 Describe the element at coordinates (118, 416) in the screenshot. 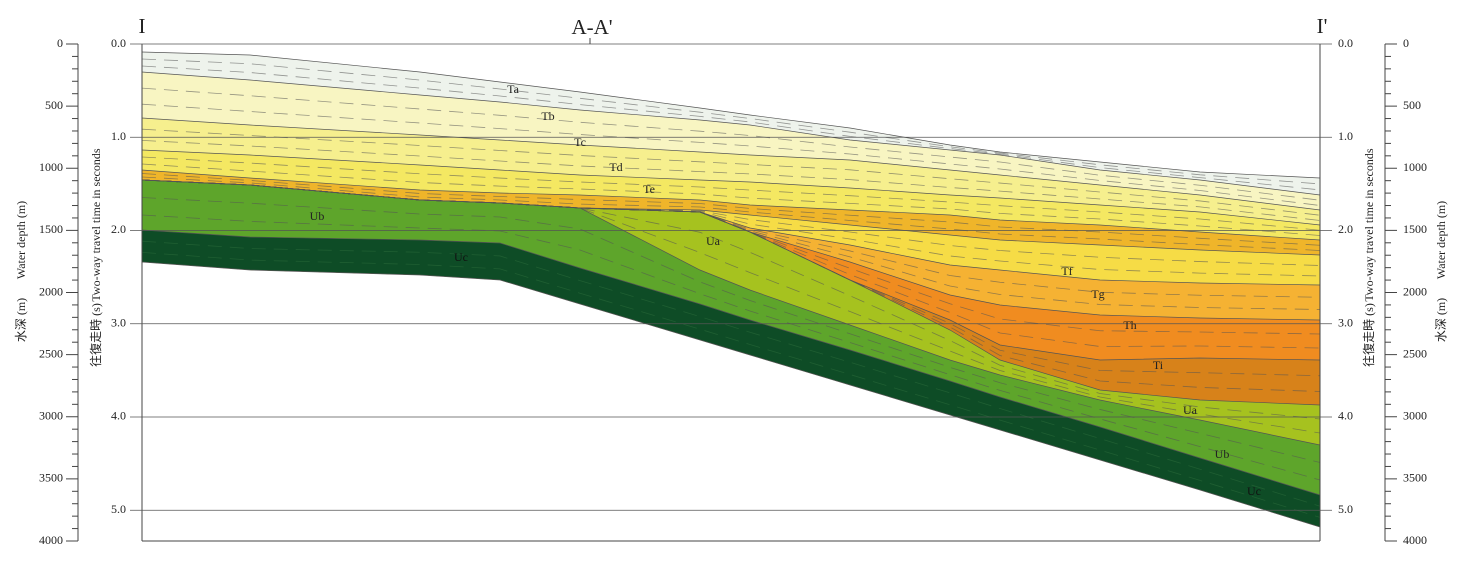

I see `time-tick-label: 4.0` at that location.